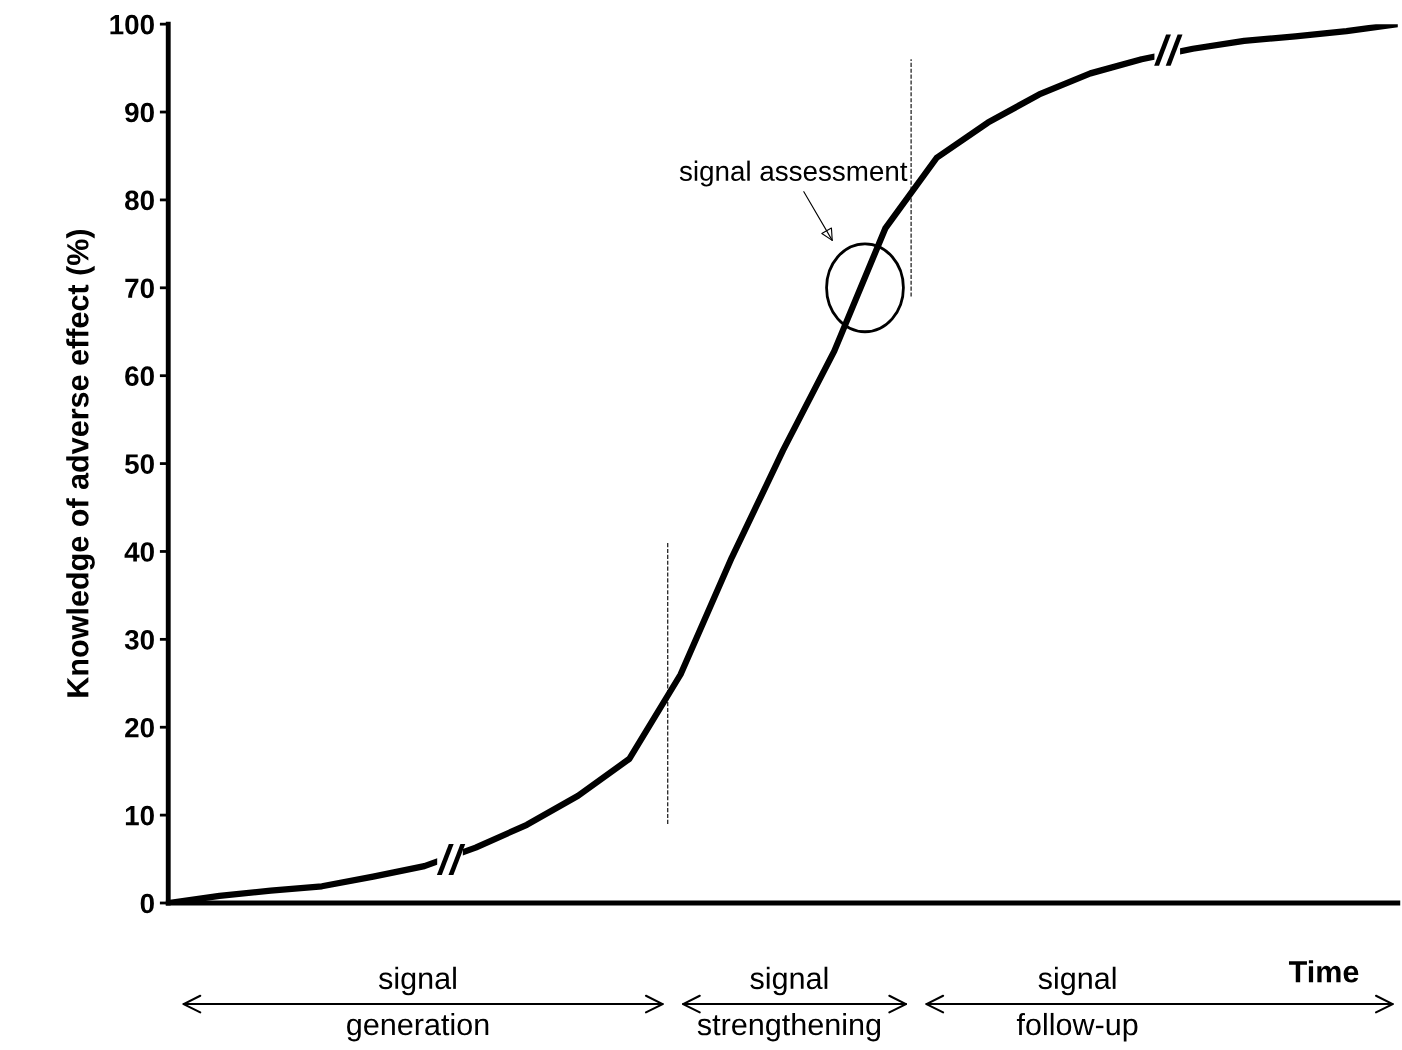 The width and height of the screenshot is (1402, 1050). Describe the element at coordinates (793, 173) in the screenshot. I see `annotation: signal assessment` at that location.